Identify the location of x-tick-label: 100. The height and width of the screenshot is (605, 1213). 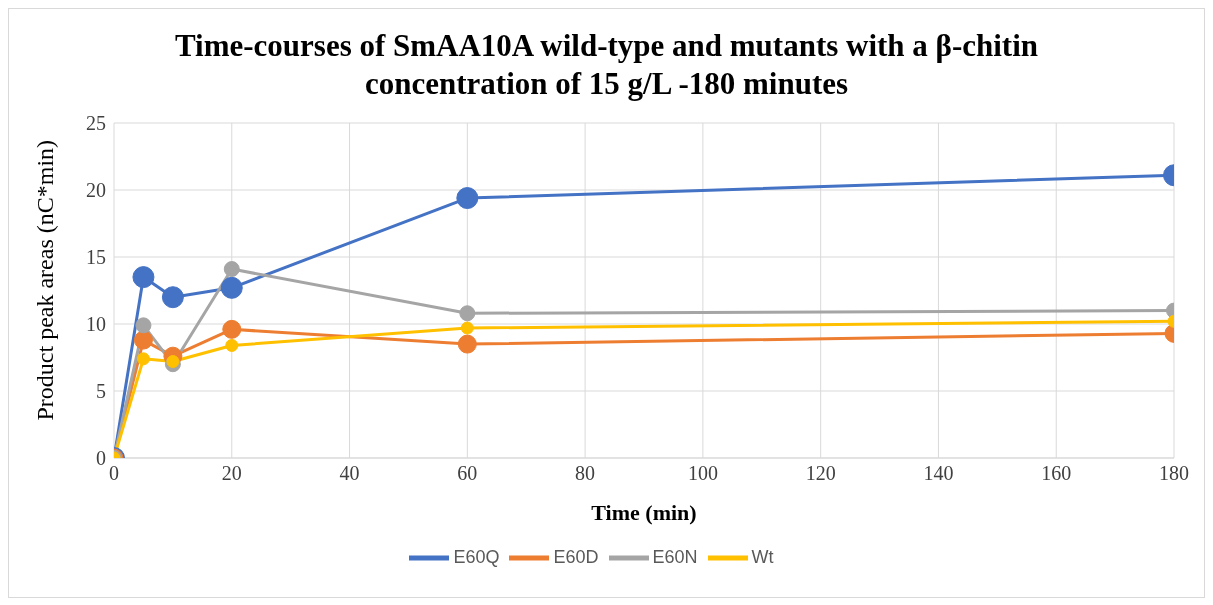
(702, 473).